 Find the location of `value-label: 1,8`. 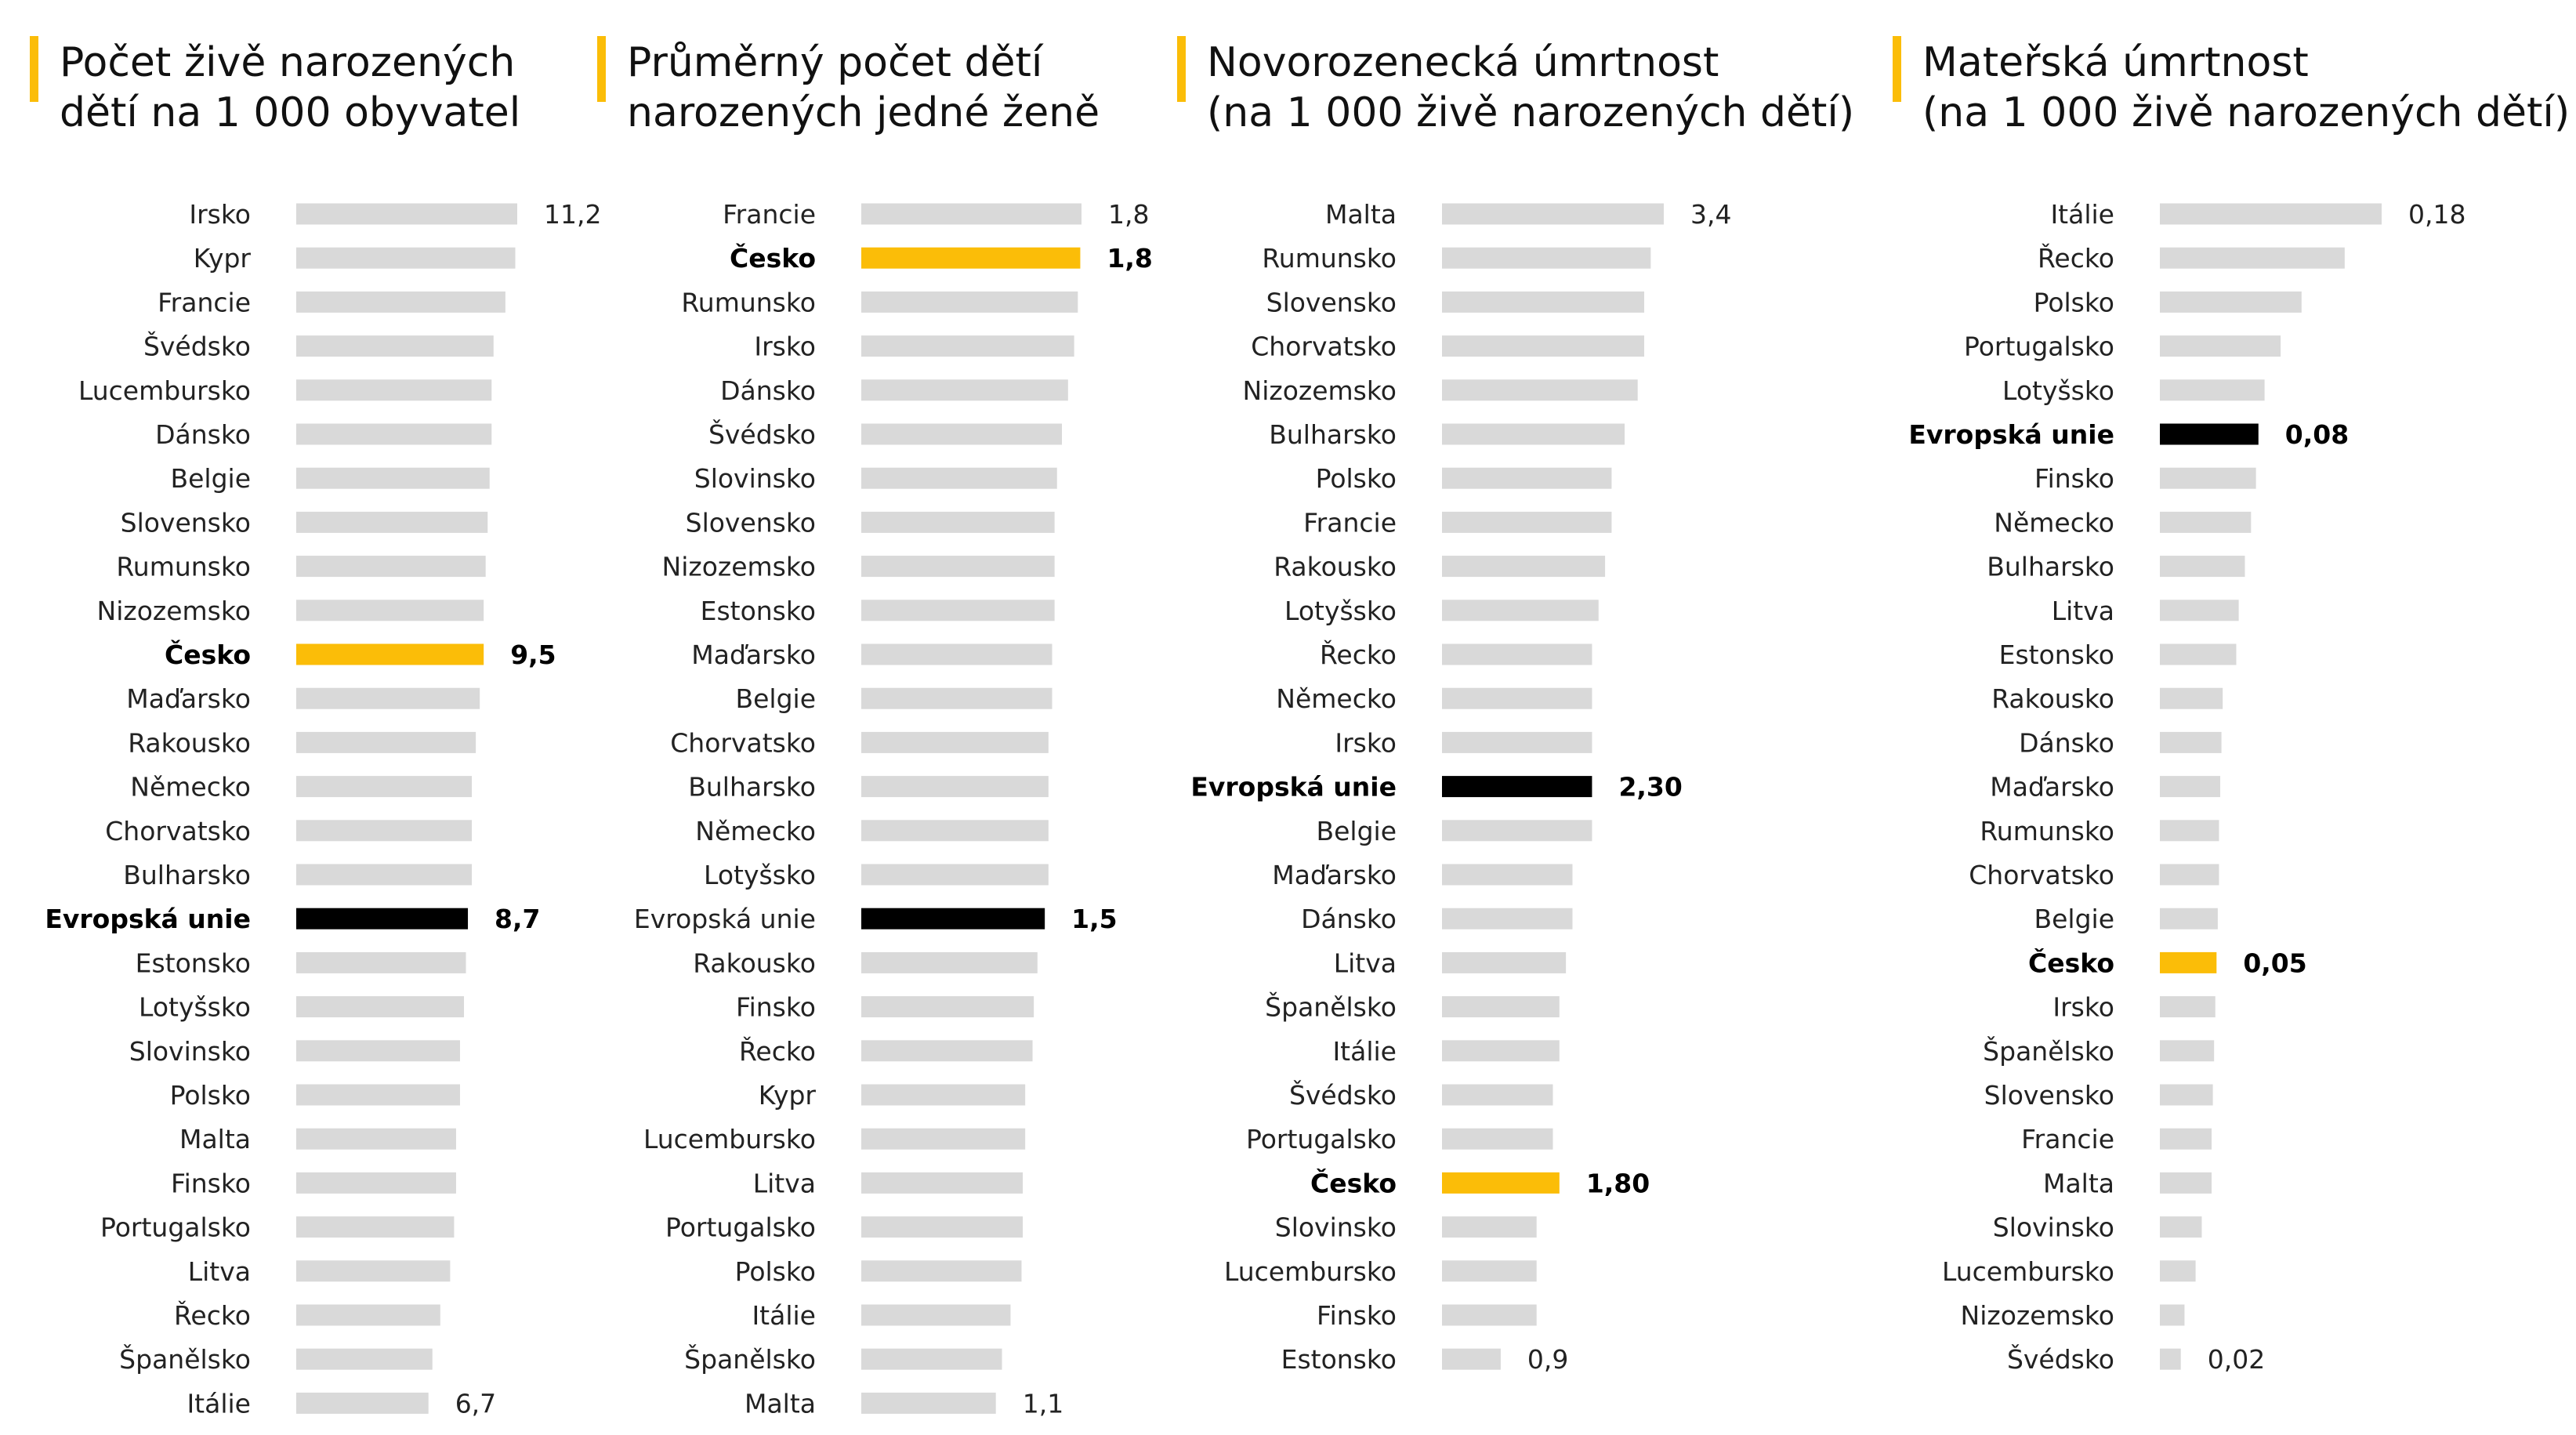

value-label: 1,8 is located at coordinates (1129, 258).